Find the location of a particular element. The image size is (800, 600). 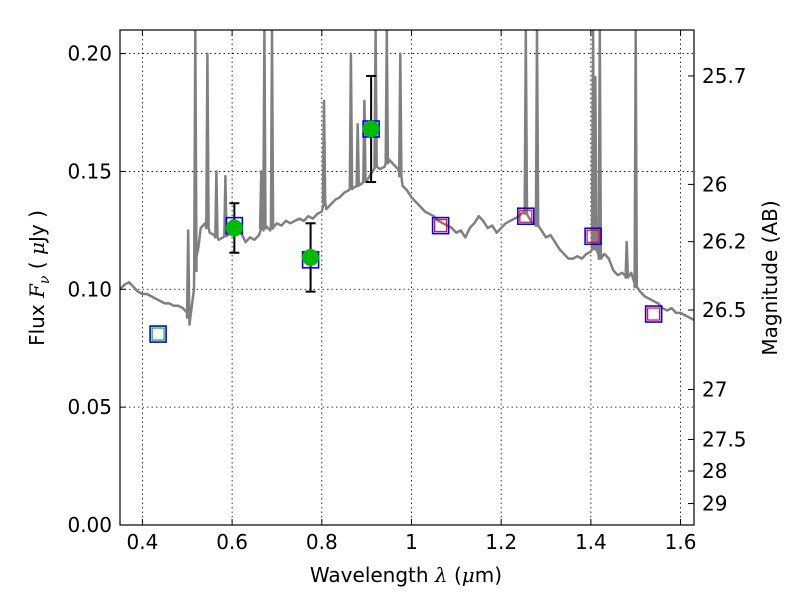

y-tick-label: 0.10 is located at coordinates (89, 289).